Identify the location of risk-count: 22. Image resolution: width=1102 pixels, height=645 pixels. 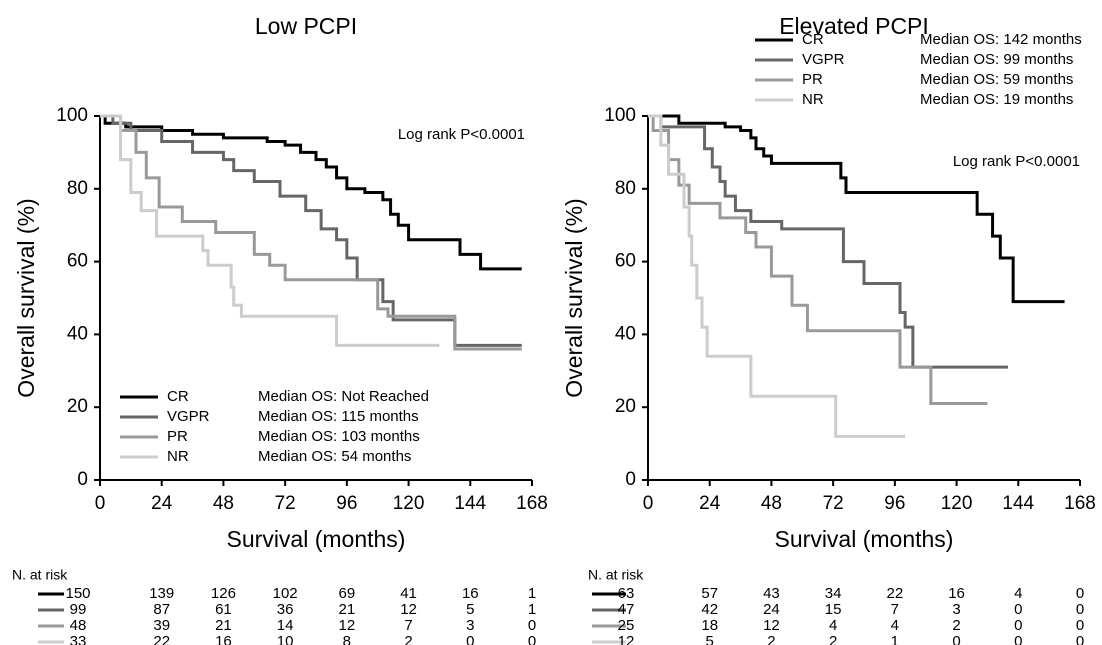
(161, 639).